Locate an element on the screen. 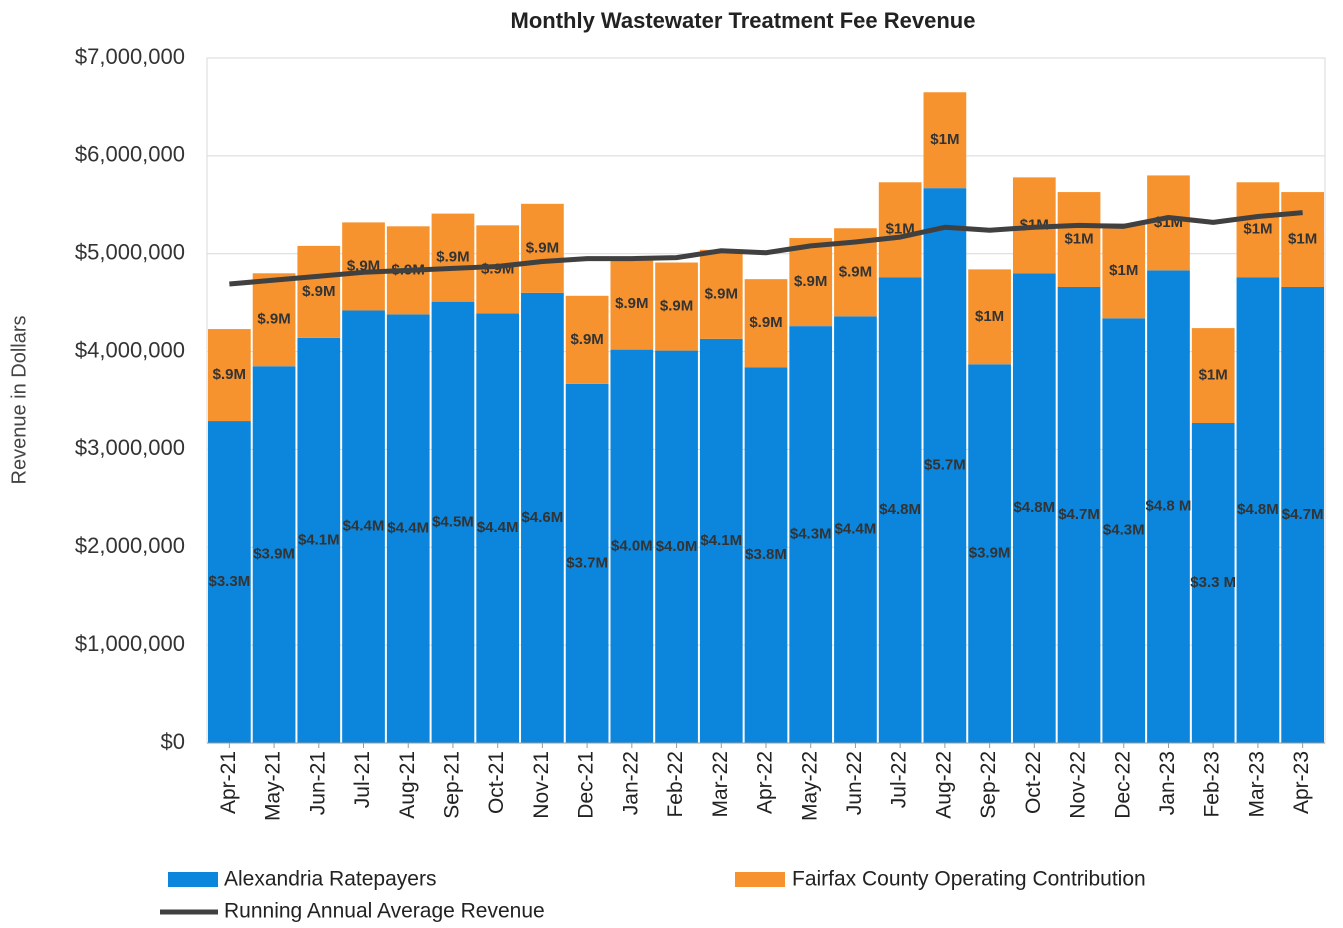  y-tick-label: $1,000,000 is located at coordinates (130, 643).